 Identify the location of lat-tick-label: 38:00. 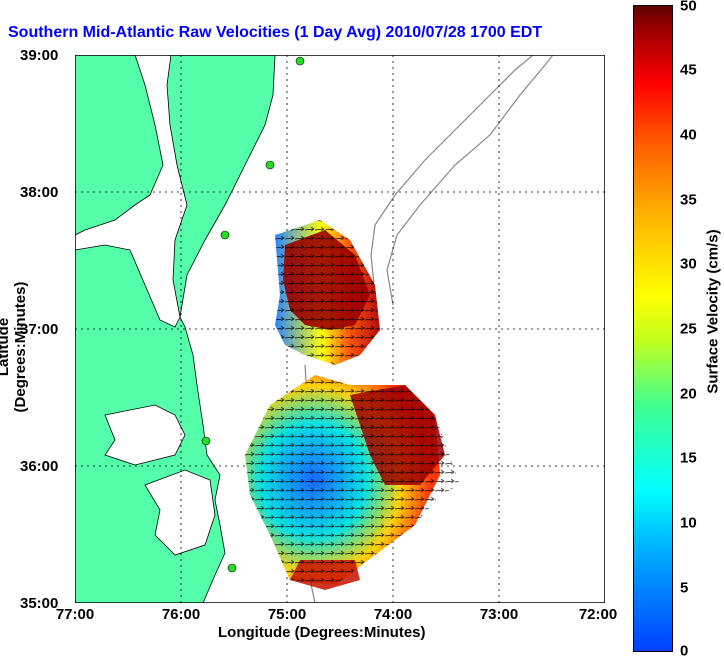
(39, 192).